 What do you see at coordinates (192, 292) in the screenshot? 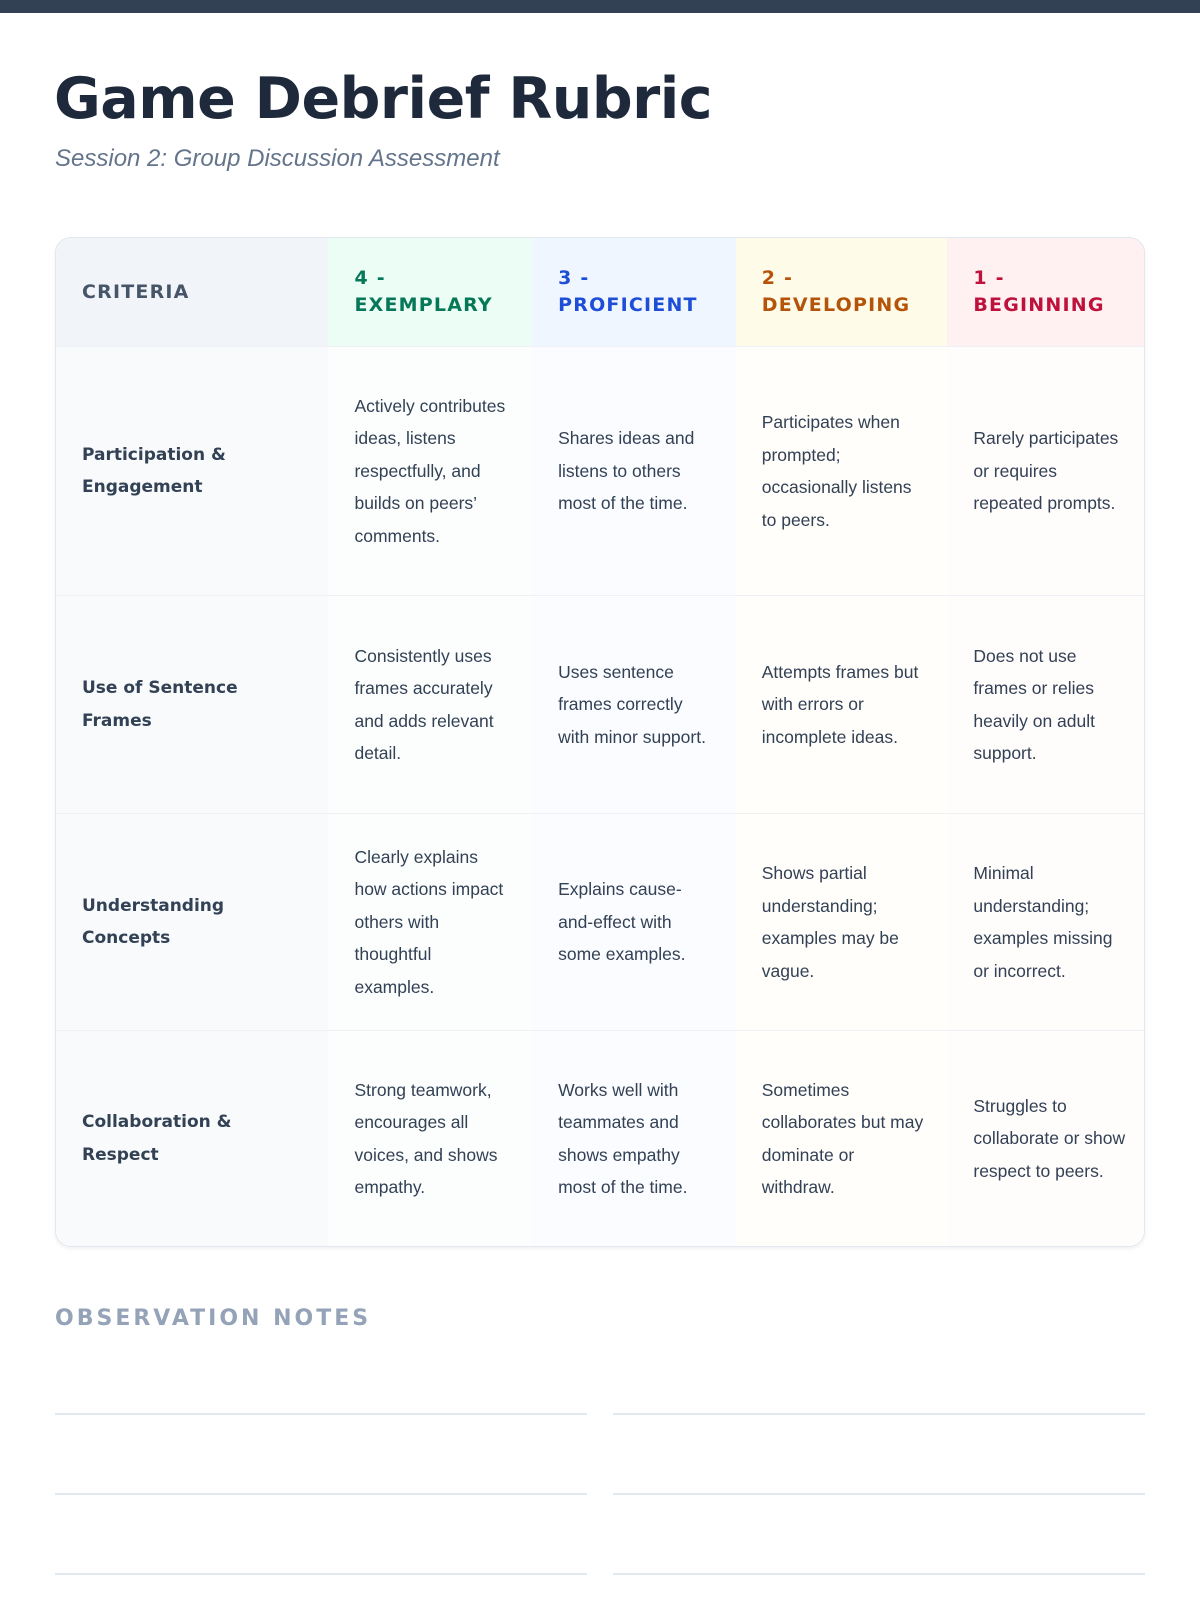
I see `header-criteria: CRITERIA` at bounding box center [192, 292].